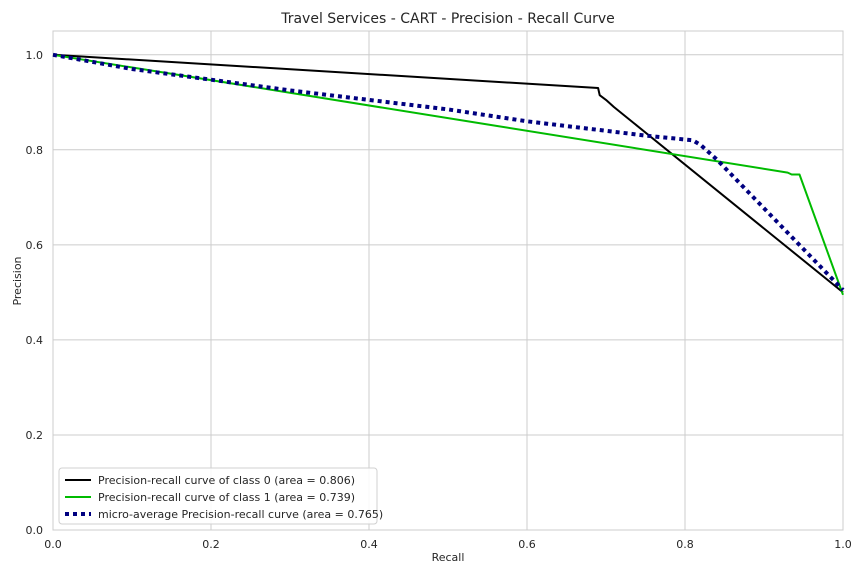  Describe the element at coordinates (35, 150) in the screenshot. I see `y-tick-label: 0.8` at that location.